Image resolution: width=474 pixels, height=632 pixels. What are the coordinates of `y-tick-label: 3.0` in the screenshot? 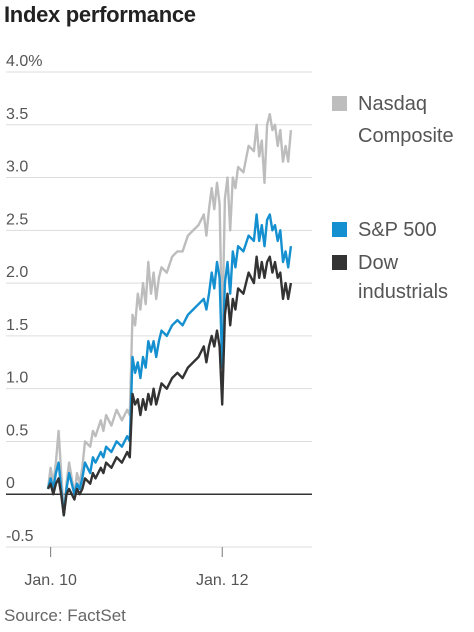 It's located at (17, 167).